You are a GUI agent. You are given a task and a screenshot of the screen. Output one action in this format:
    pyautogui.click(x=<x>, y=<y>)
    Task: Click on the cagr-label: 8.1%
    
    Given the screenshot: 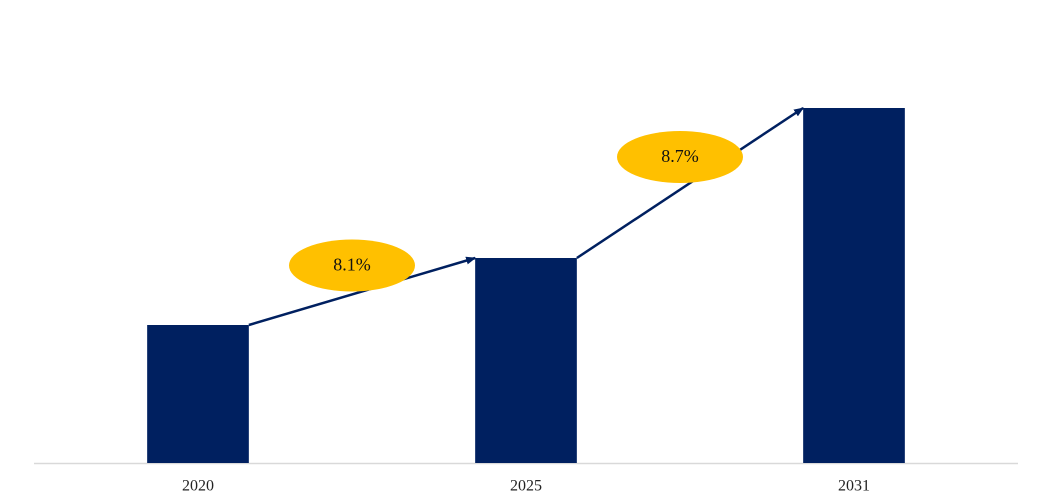 What is the action you would take?
    pyautogui.click(x=352, y=265)
    